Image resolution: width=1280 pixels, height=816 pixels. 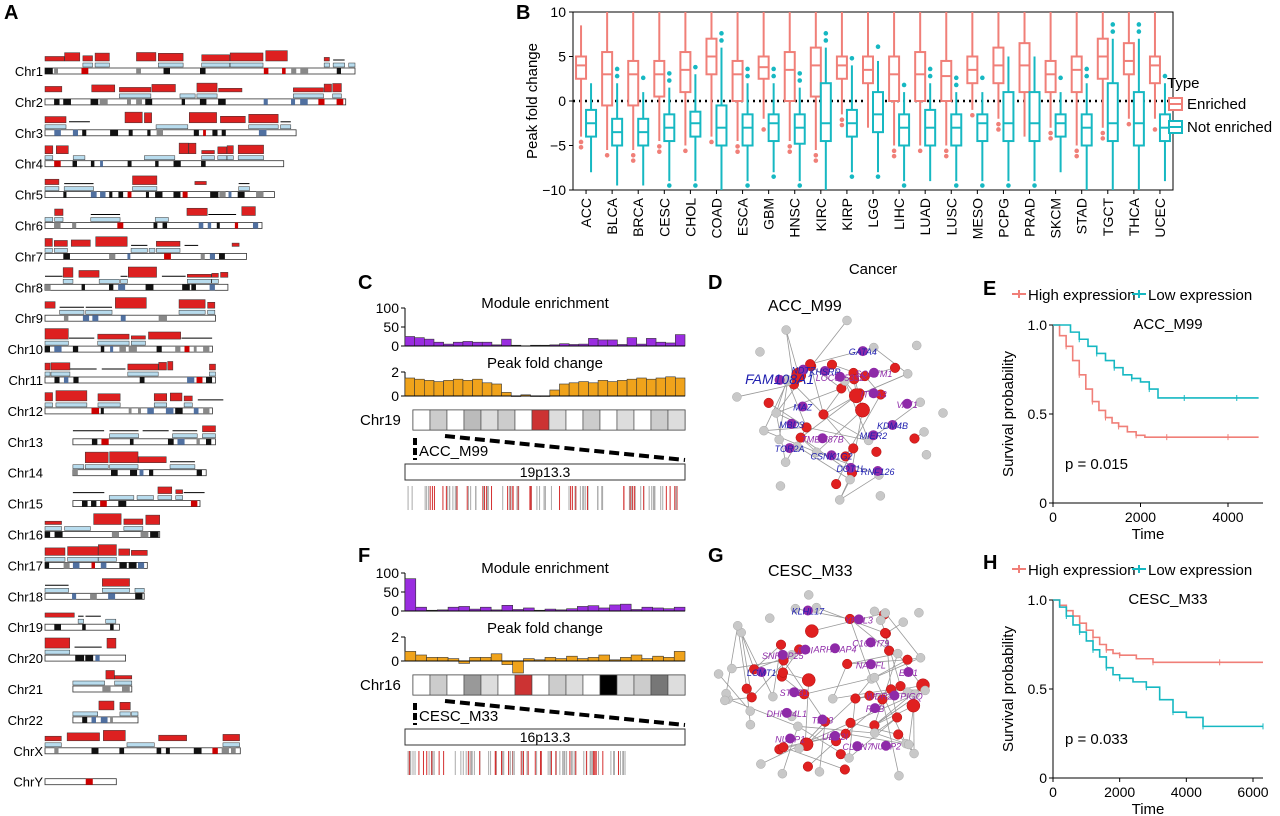 I want to click on gene-label: MIER2, so click(x=874, y=436).